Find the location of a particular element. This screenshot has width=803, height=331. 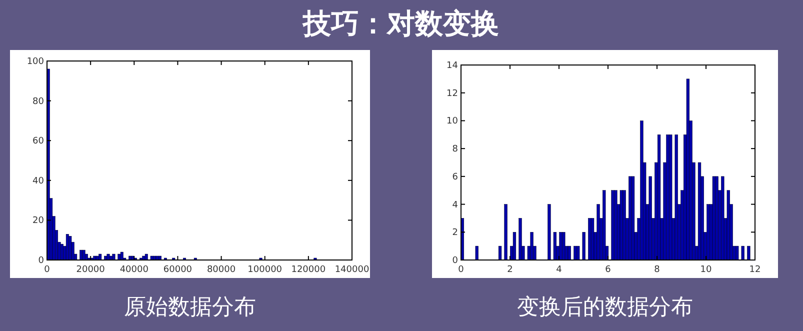

x-tick-label: 4 is located at coordinates (559, 270).